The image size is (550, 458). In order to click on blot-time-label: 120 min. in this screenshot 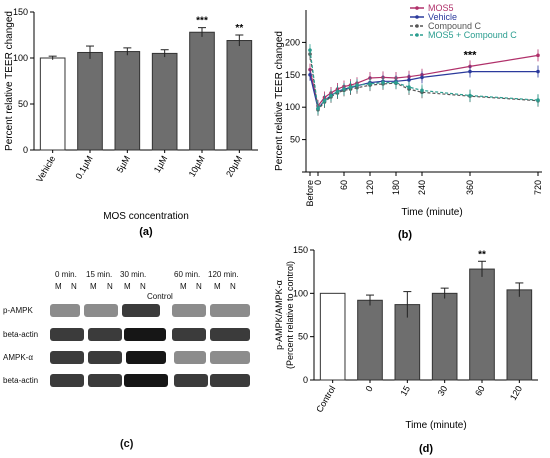, I will do `click(223, 274)`.